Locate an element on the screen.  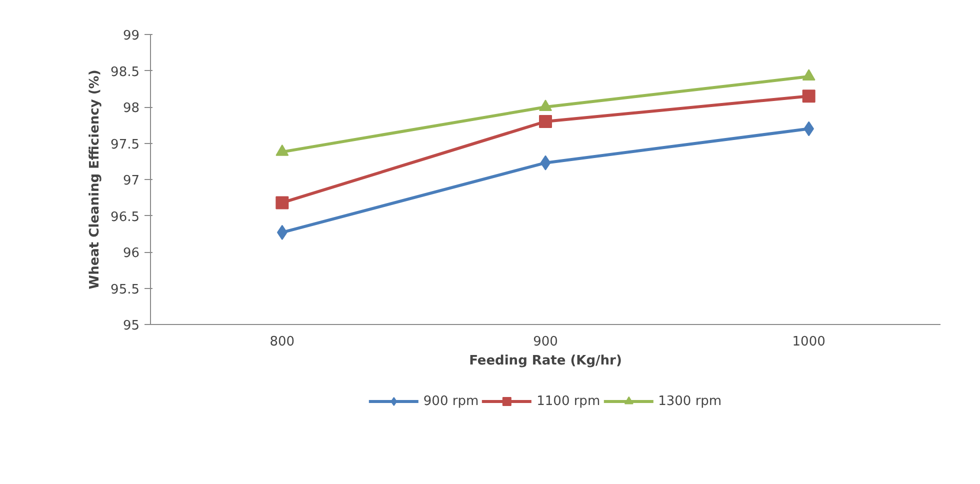
y-tick-label: 95 is located at coordinates (131, 326).